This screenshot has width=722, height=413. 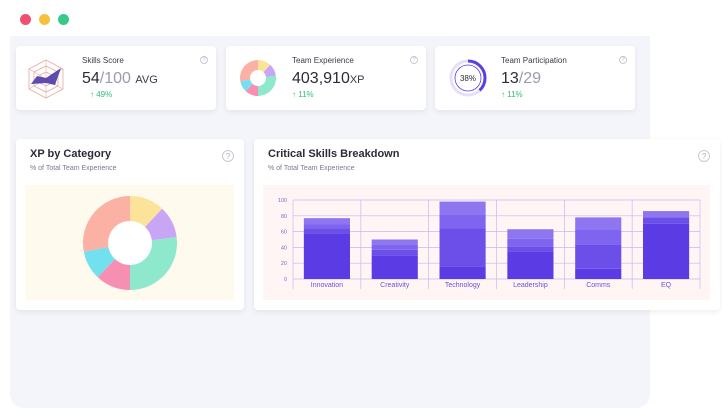 What do you see at coordinates (666, 285) in the screenshot?
I see `x-category-label: EQ` at bounding box center [666, 285].